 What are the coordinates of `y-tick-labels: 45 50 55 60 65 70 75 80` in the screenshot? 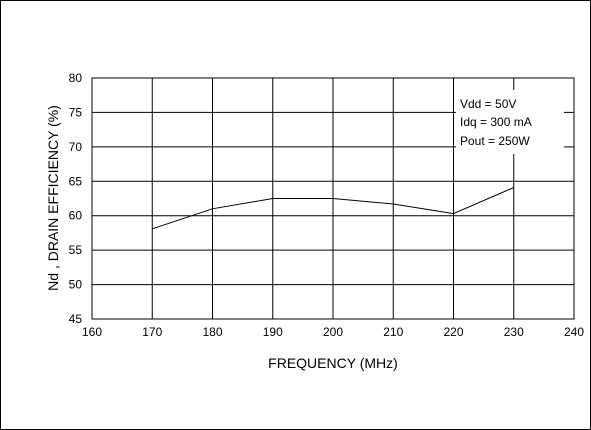 It's located at (76, 198).